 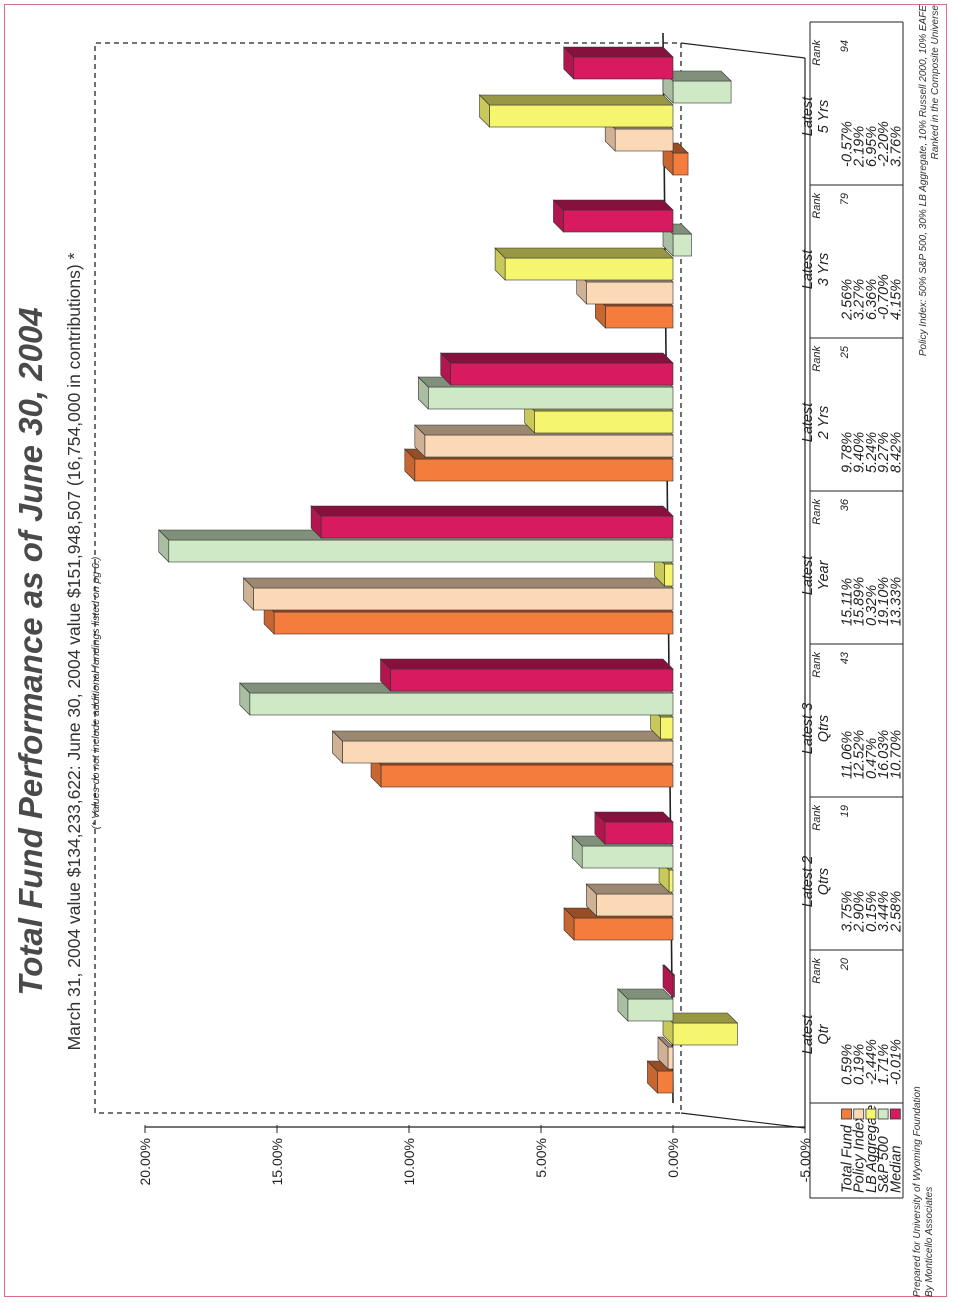 I want to click on value-cell: 3.75%, so click(x=848, y=911).